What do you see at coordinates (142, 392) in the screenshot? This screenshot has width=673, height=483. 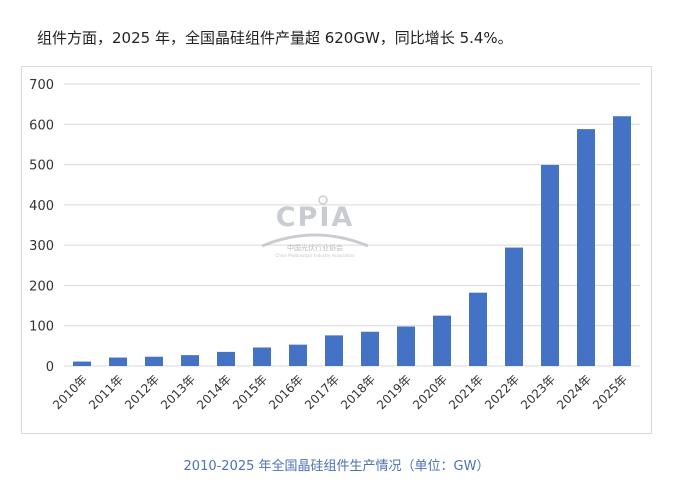 I see `x-tick-label: 2012年` at bounding box center [142, 392].